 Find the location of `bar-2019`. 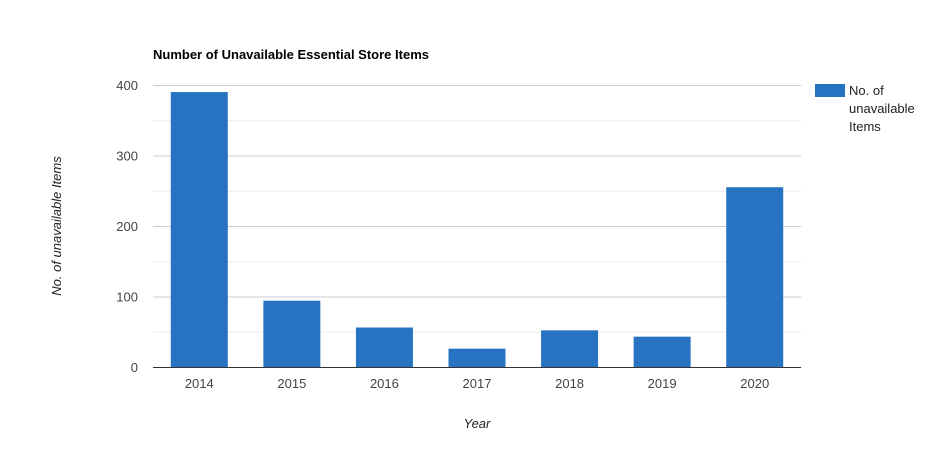

bar-2019 is located at coordinates (662, 351).